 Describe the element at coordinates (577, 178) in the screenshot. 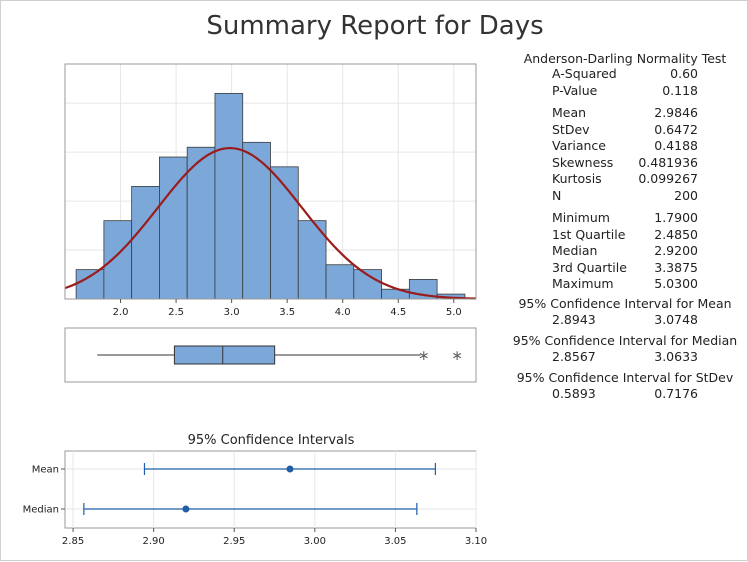

I see `moment-stat-label: Kurtosis` at that location.